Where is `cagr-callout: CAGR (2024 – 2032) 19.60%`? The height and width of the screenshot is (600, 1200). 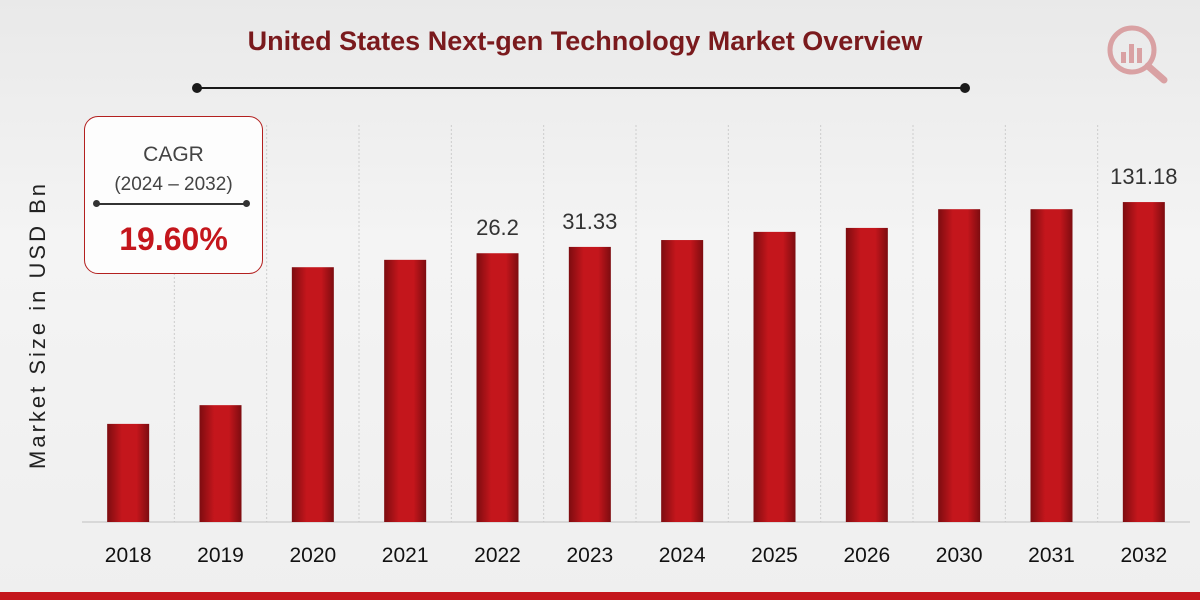
cagr-callout: CAGR (2024 – 2032) 19.60% is located at coordinates (173, 195).